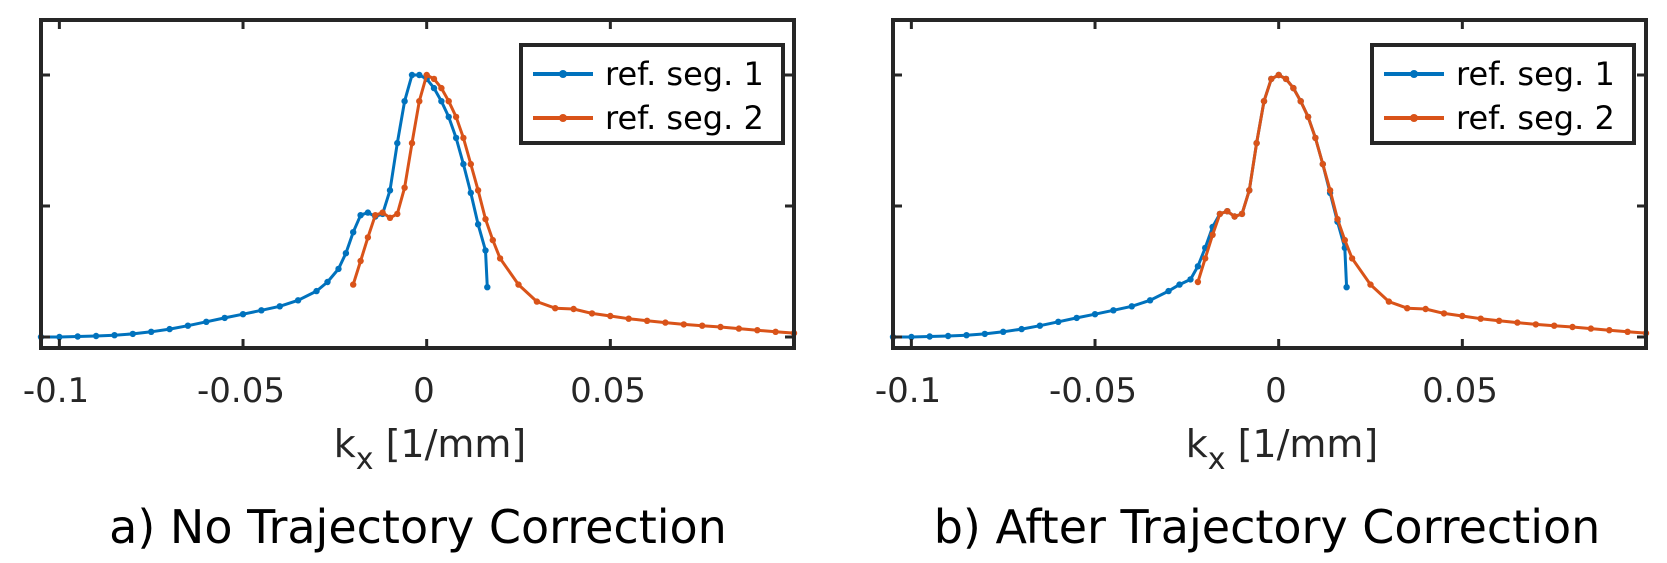  I want to click on panel-b-xtick-labels: -0.1 -0.05 0 0.05, so click(1186, 391).